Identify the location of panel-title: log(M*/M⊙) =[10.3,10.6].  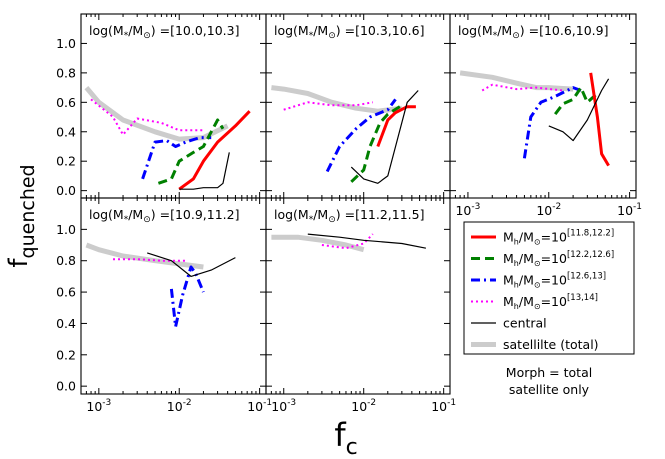
(349, 32).